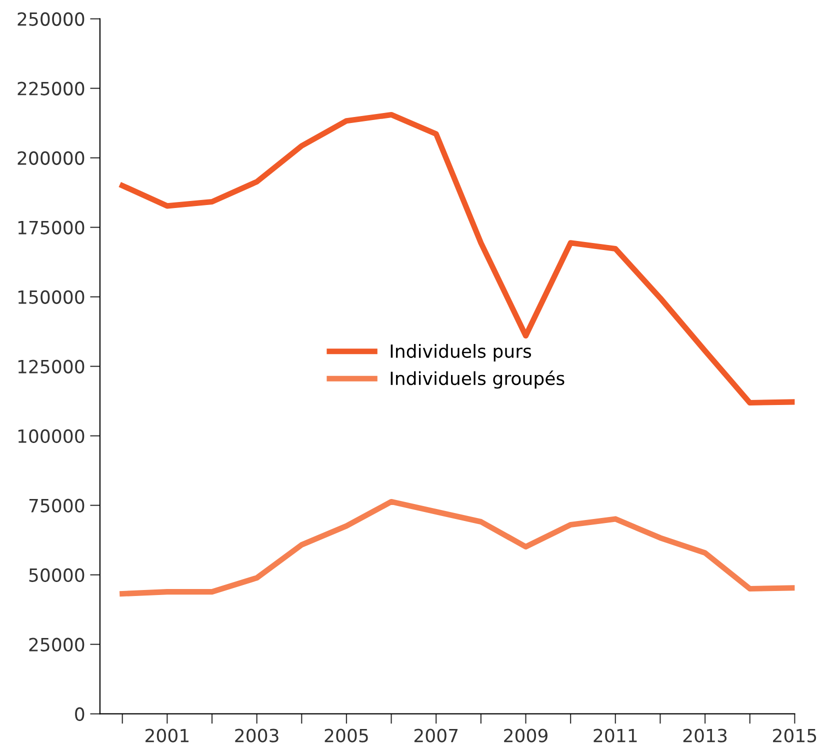  I want to click on y-tick-label: 175000, so click(51, 227).